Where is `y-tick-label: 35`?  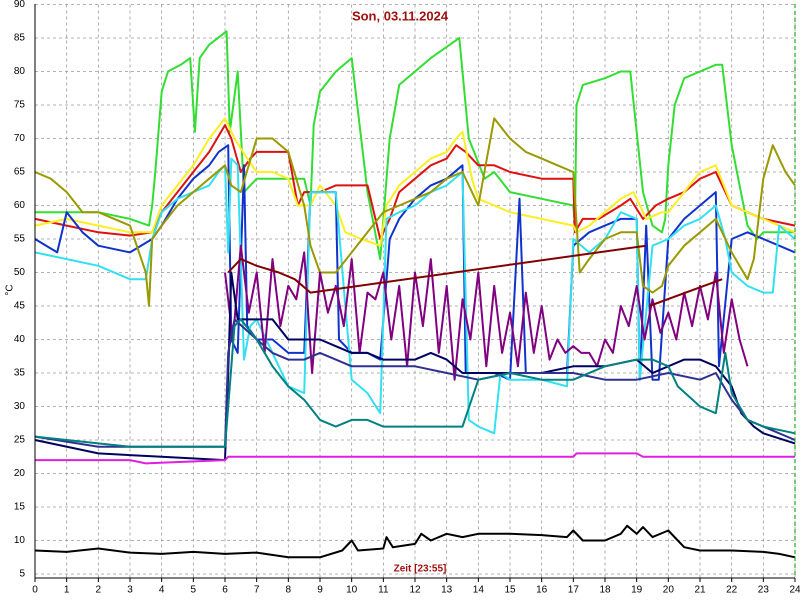
y-tick-label: 35 is located at coordinates (20, 373).